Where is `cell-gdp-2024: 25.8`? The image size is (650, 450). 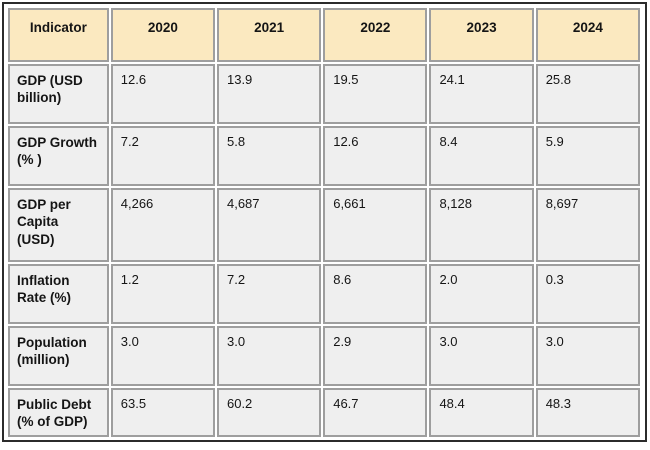
cell-gdp-2024: 25.8 is located at coordinates (587, 94).